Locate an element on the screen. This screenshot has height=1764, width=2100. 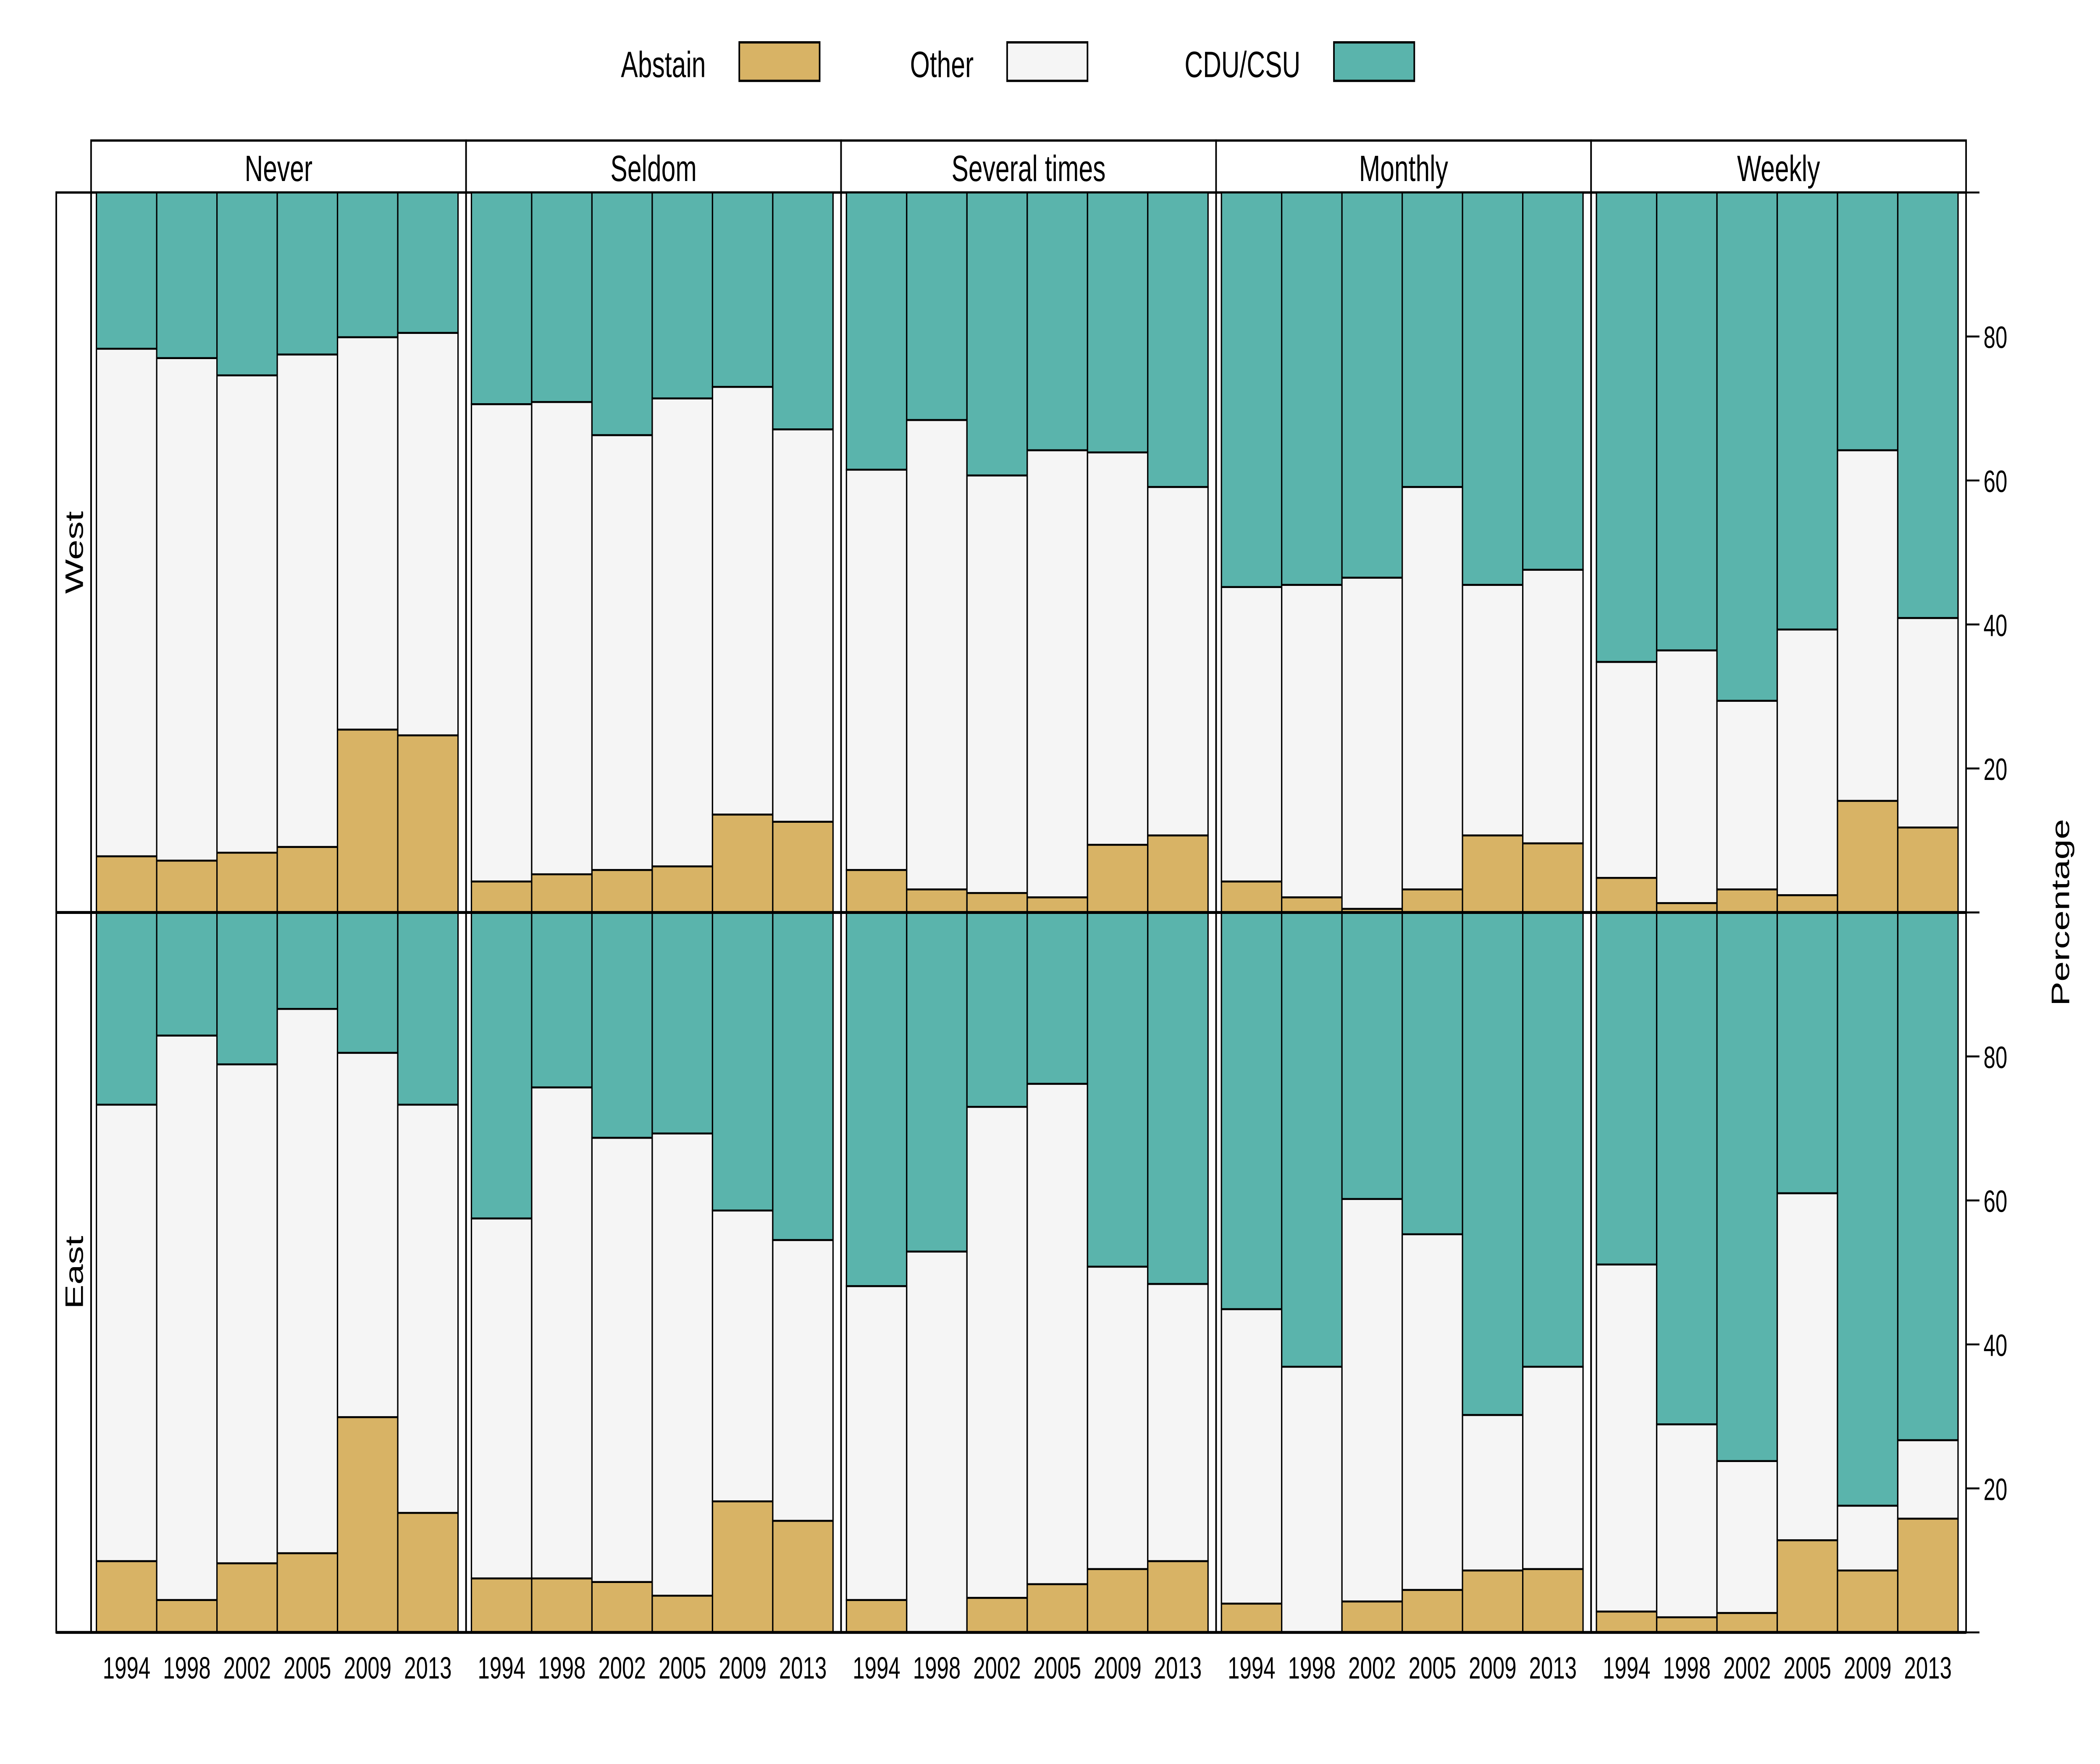
strip-label: Seldom is located at coordinates (653, 168).